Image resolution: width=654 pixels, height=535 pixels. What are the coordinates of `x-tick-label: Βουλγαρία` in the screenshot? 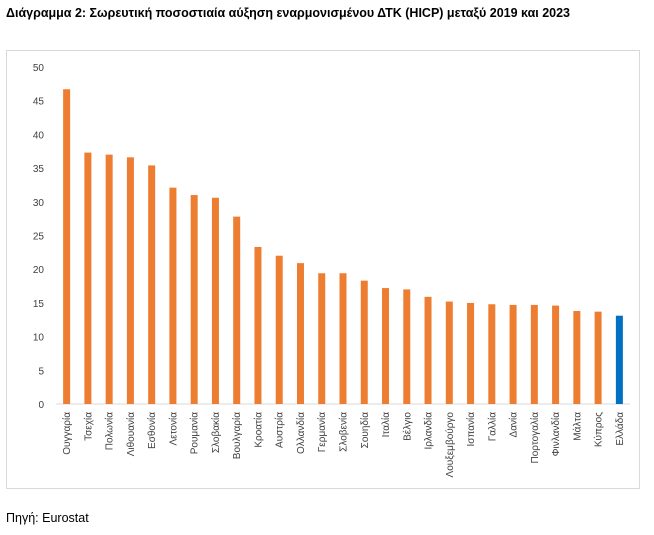 It's located at (237, 435).